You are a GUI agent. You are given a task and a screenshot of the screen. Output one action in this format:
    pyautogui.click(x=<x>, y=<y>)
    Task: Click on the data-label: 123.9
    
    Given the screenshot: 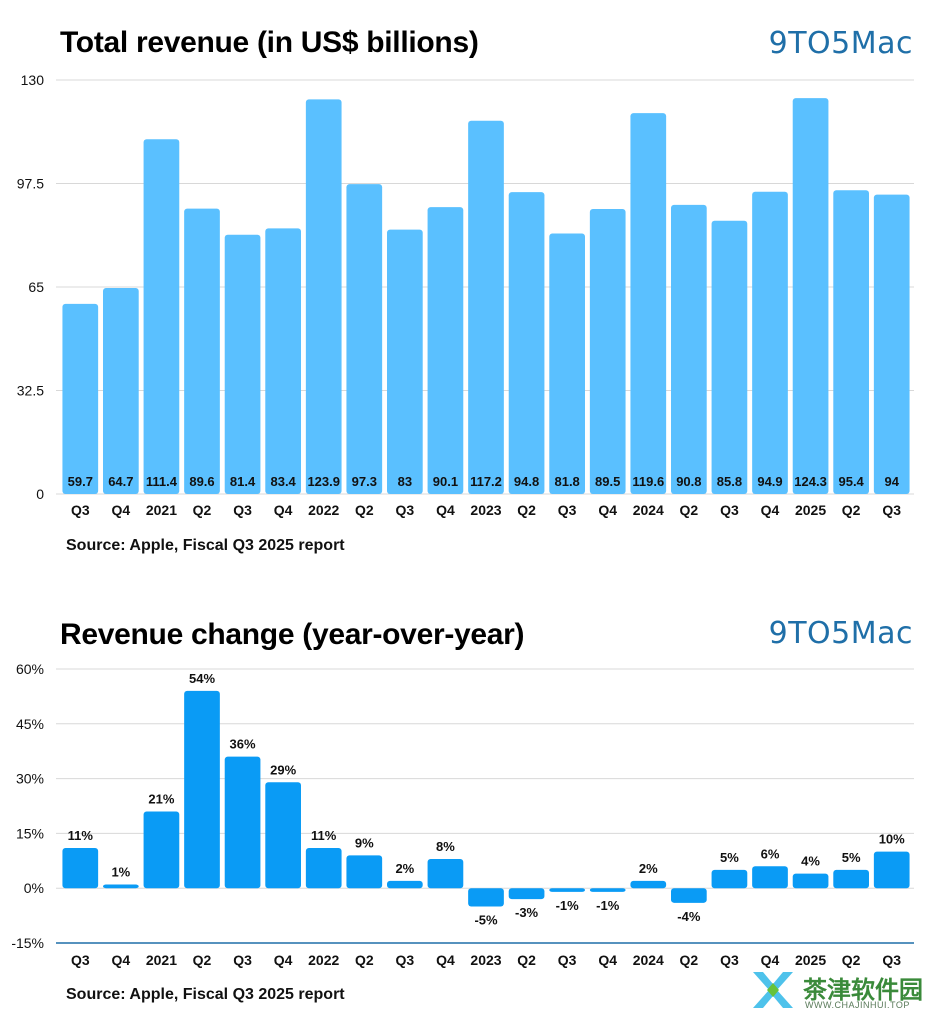 What is the action you would take?
    pyautogui.click(x=323, y=481)
    